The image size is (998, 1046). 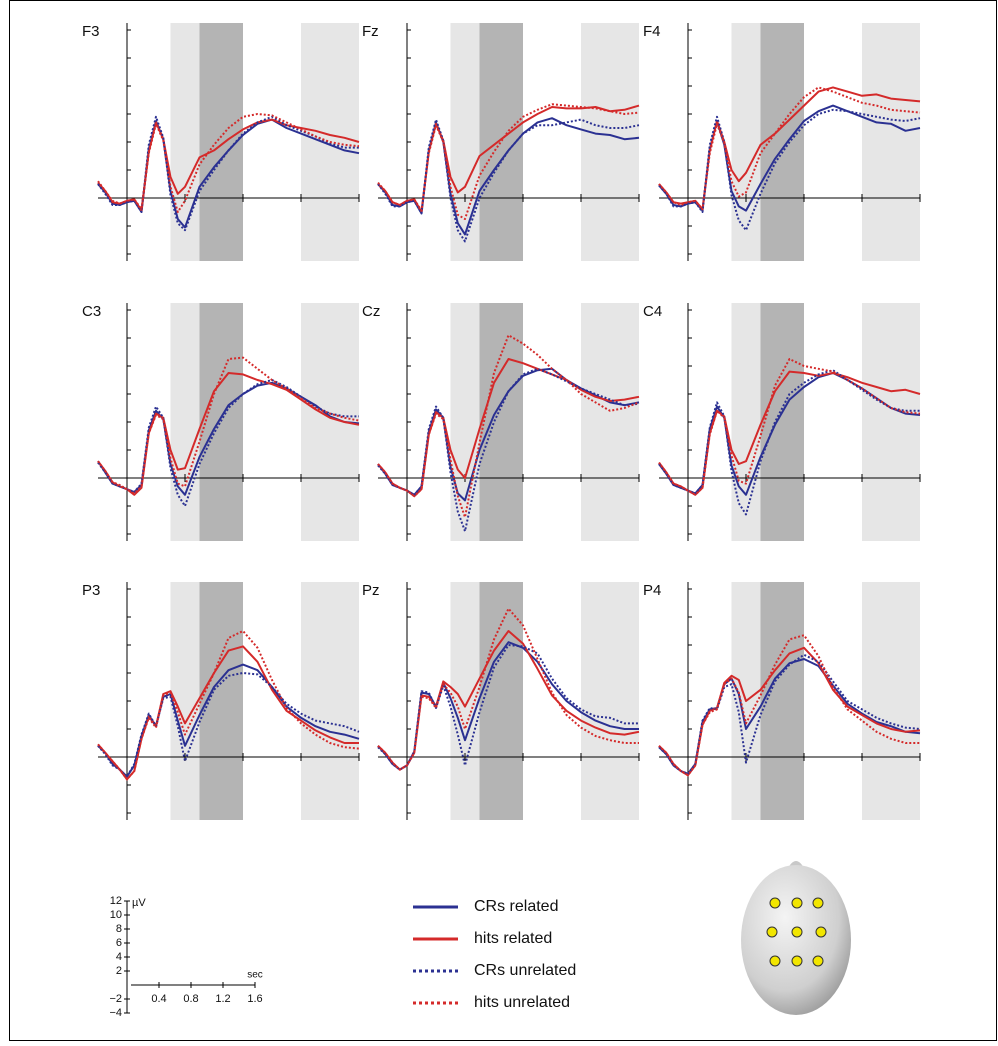 I want to click on panel: P3, so click(x=221, y=701).